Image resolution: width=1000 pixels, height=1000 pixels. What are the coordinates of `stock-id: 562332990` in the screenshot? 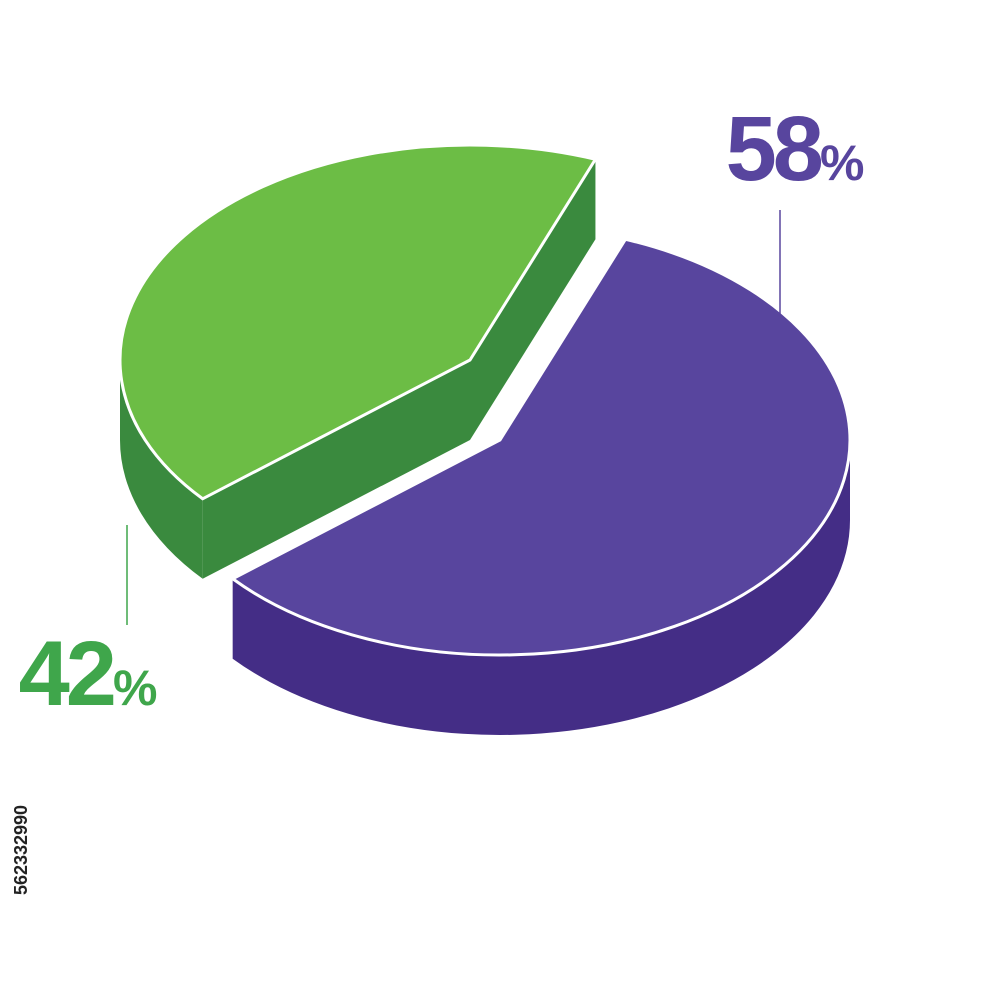 It's located at (21, 850).